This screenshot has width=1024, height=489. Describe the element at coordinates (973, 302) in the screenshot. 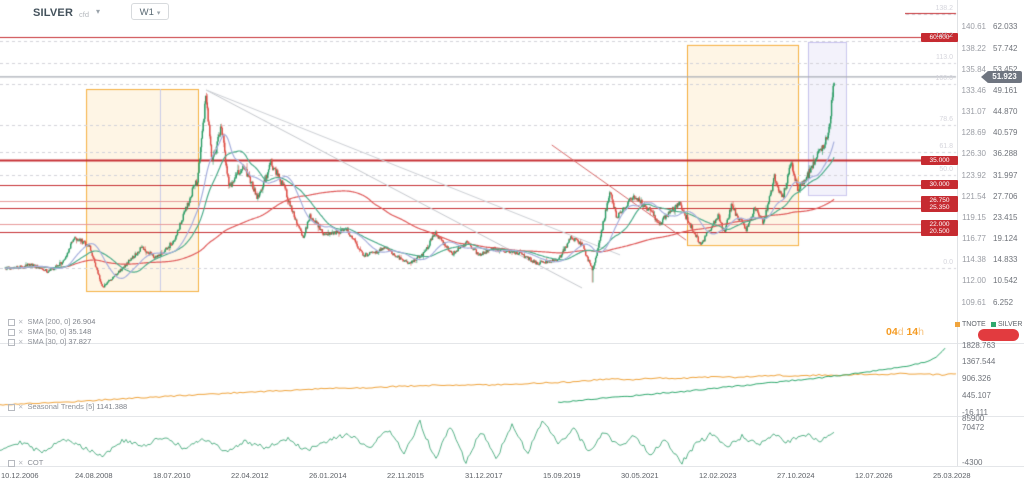

I see `price-axis-left-label: 109.61` at that location.